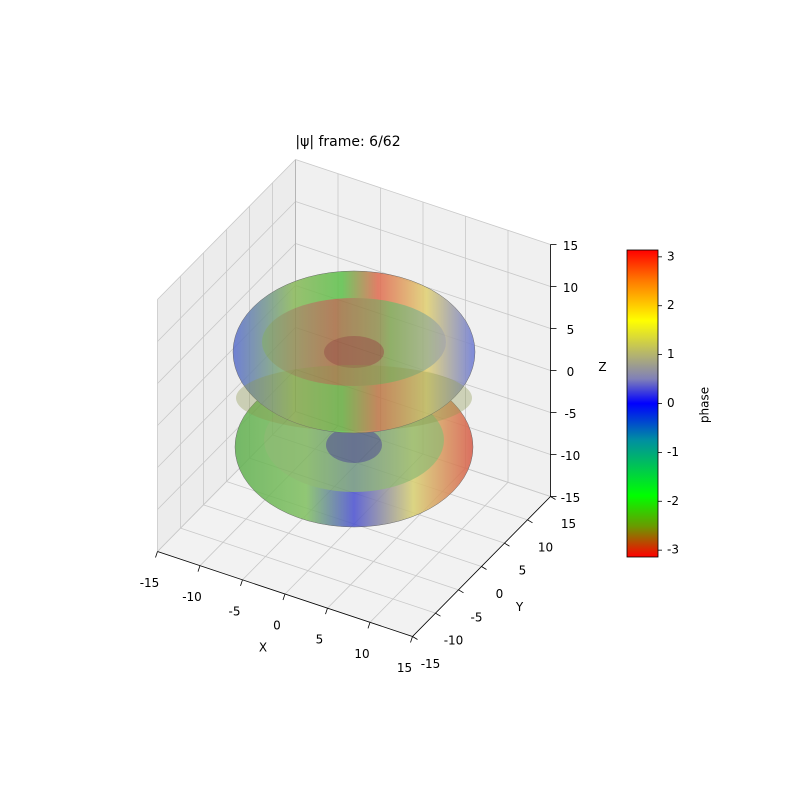 The width and height of the screenshot is (800, 800). I want to click on colorbar-tick-label: 3, so click(671, 256).